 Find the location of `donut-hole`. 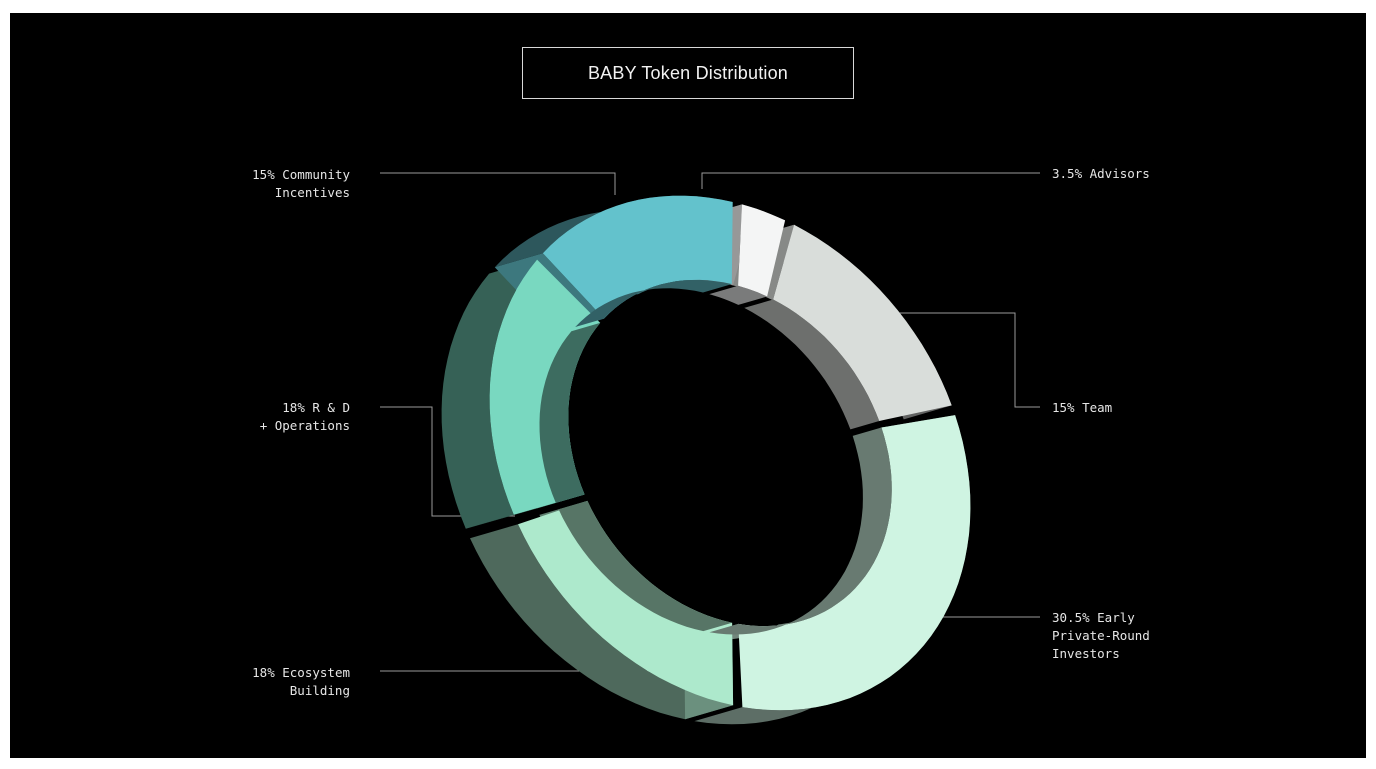

donut-hole is located at coordinates (730, 453).